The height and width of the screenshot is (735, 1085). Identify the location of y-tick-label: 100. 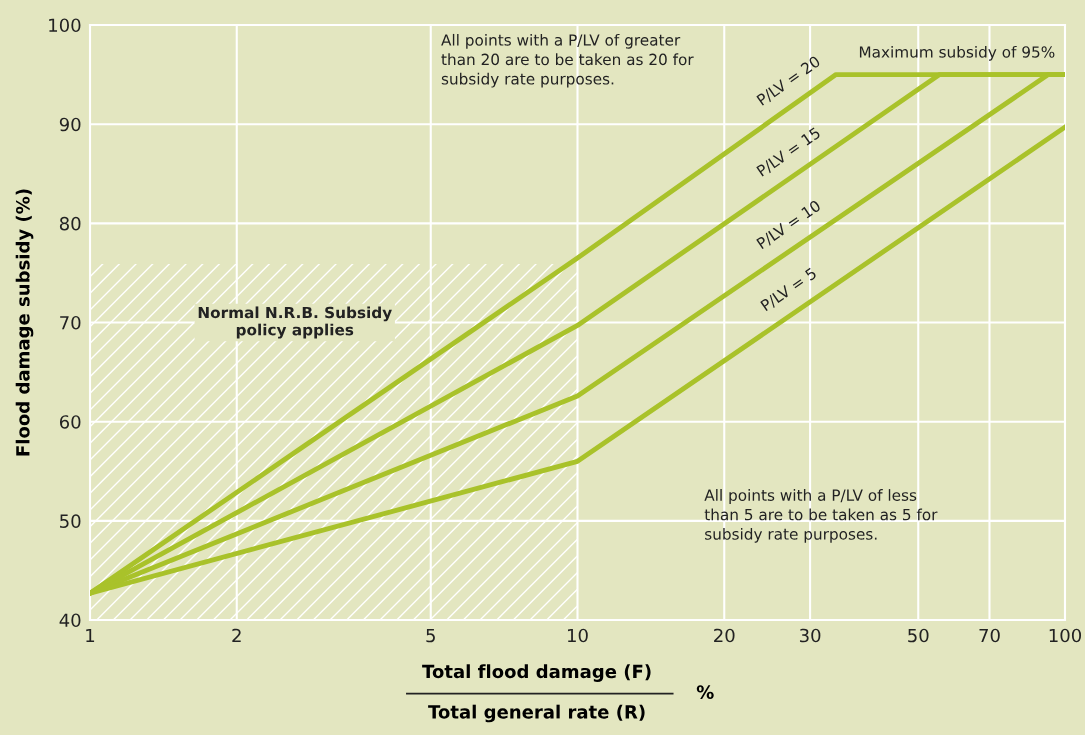
(65, 25).